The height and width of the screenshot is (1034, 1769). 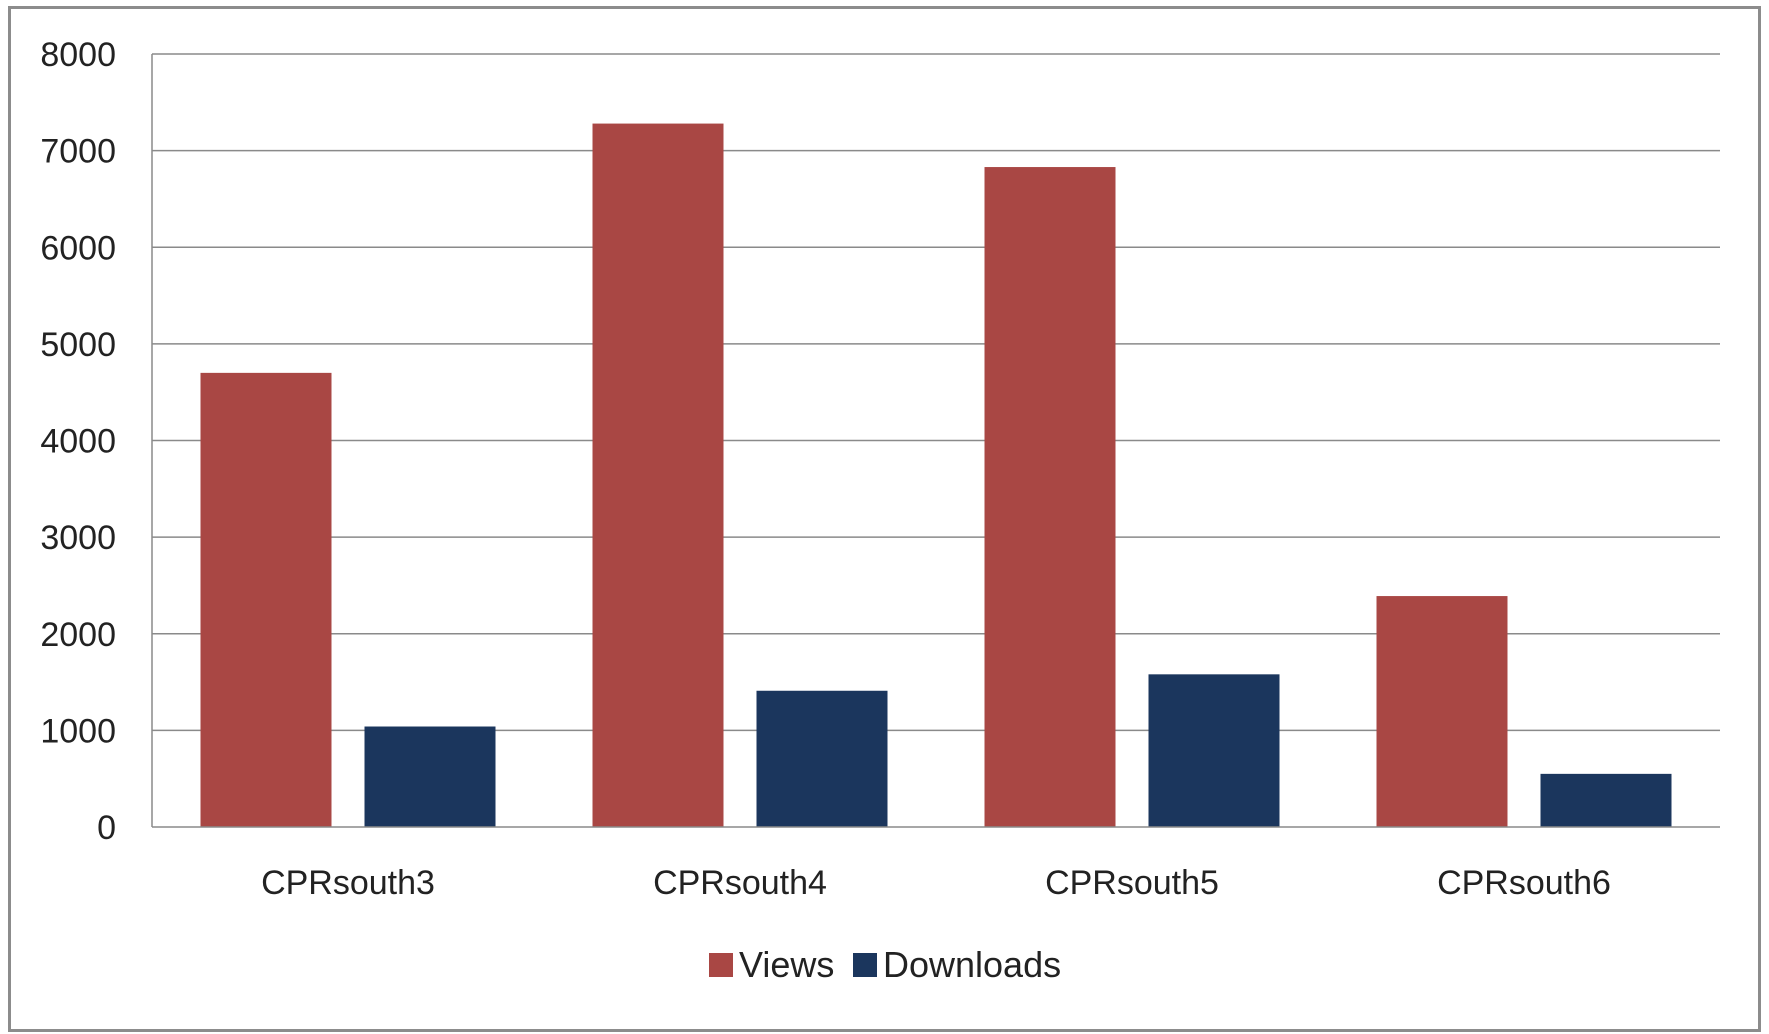 I want to click on y-tick-label: 6000, so click(x=78, y=248).